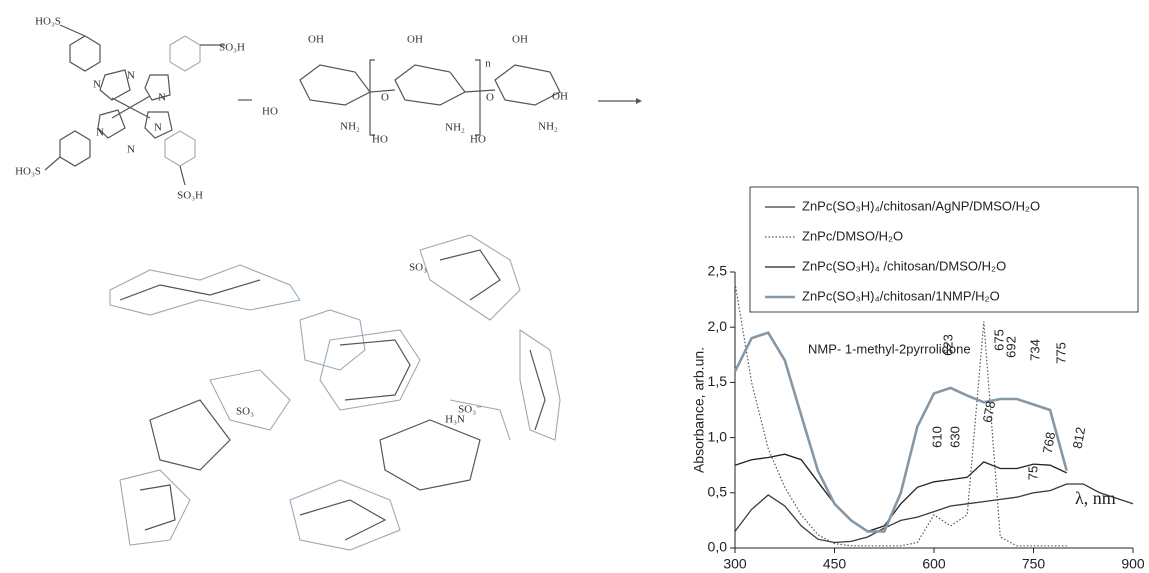  I want to click on chitosan-sketch, so click(430, 97).